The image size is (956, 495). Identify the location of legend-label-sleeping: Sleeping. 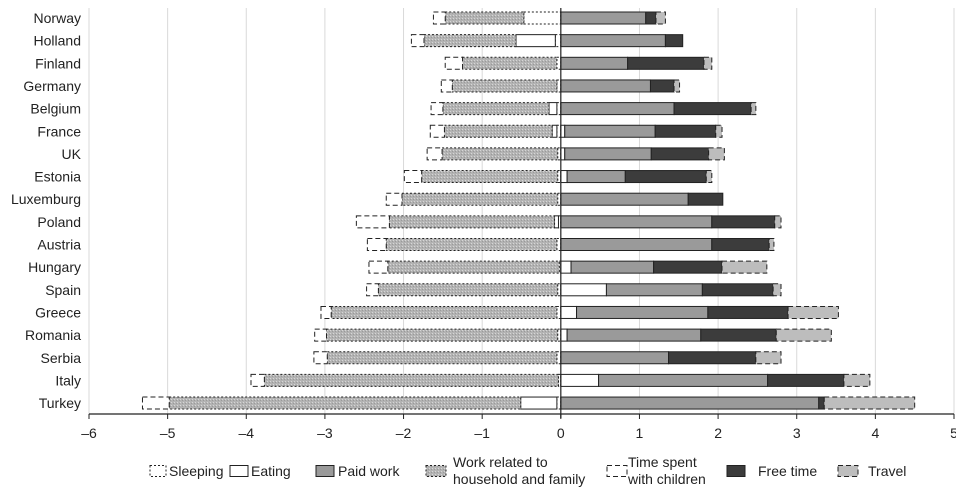
(196, 471).